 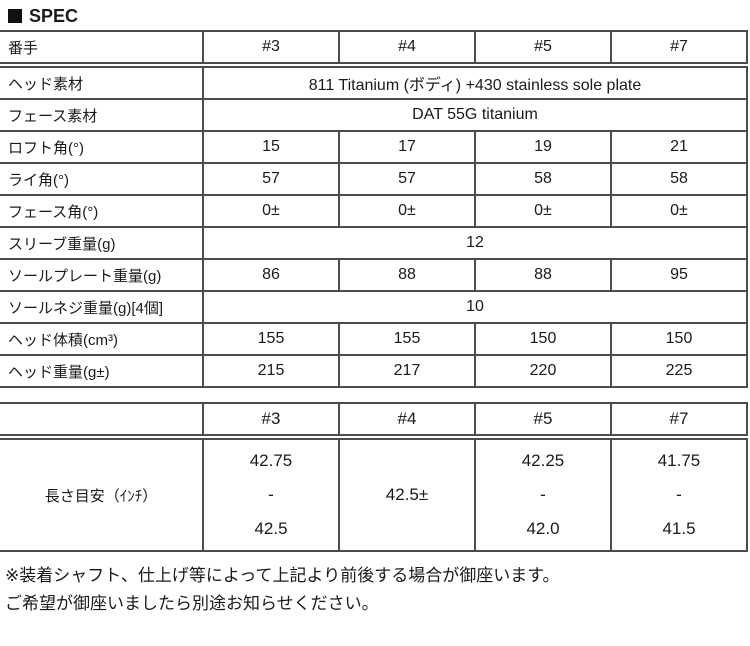 I want to click on length-line: 42.5, so click(x=271, y=528).